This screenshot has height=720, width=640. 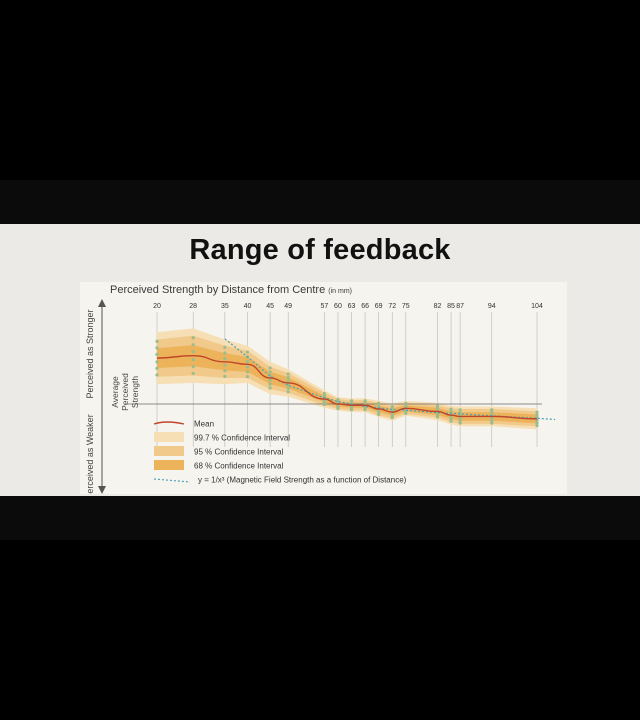 I want to click on y-label-average-1: Perceived, so click(x=125, y=392).